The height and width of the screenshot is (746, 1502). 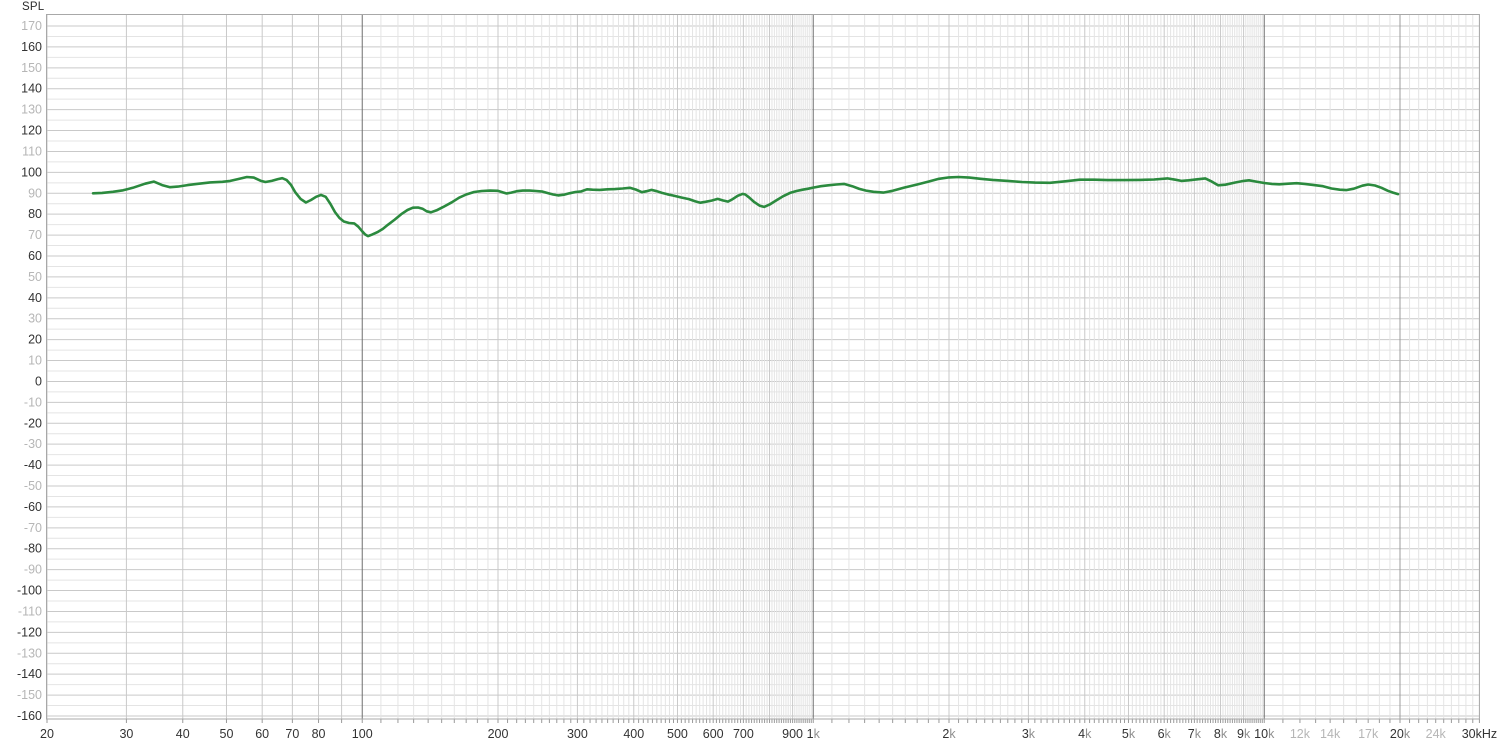 I want to click on y-tick-label: -20, so click(x=33, y=423).